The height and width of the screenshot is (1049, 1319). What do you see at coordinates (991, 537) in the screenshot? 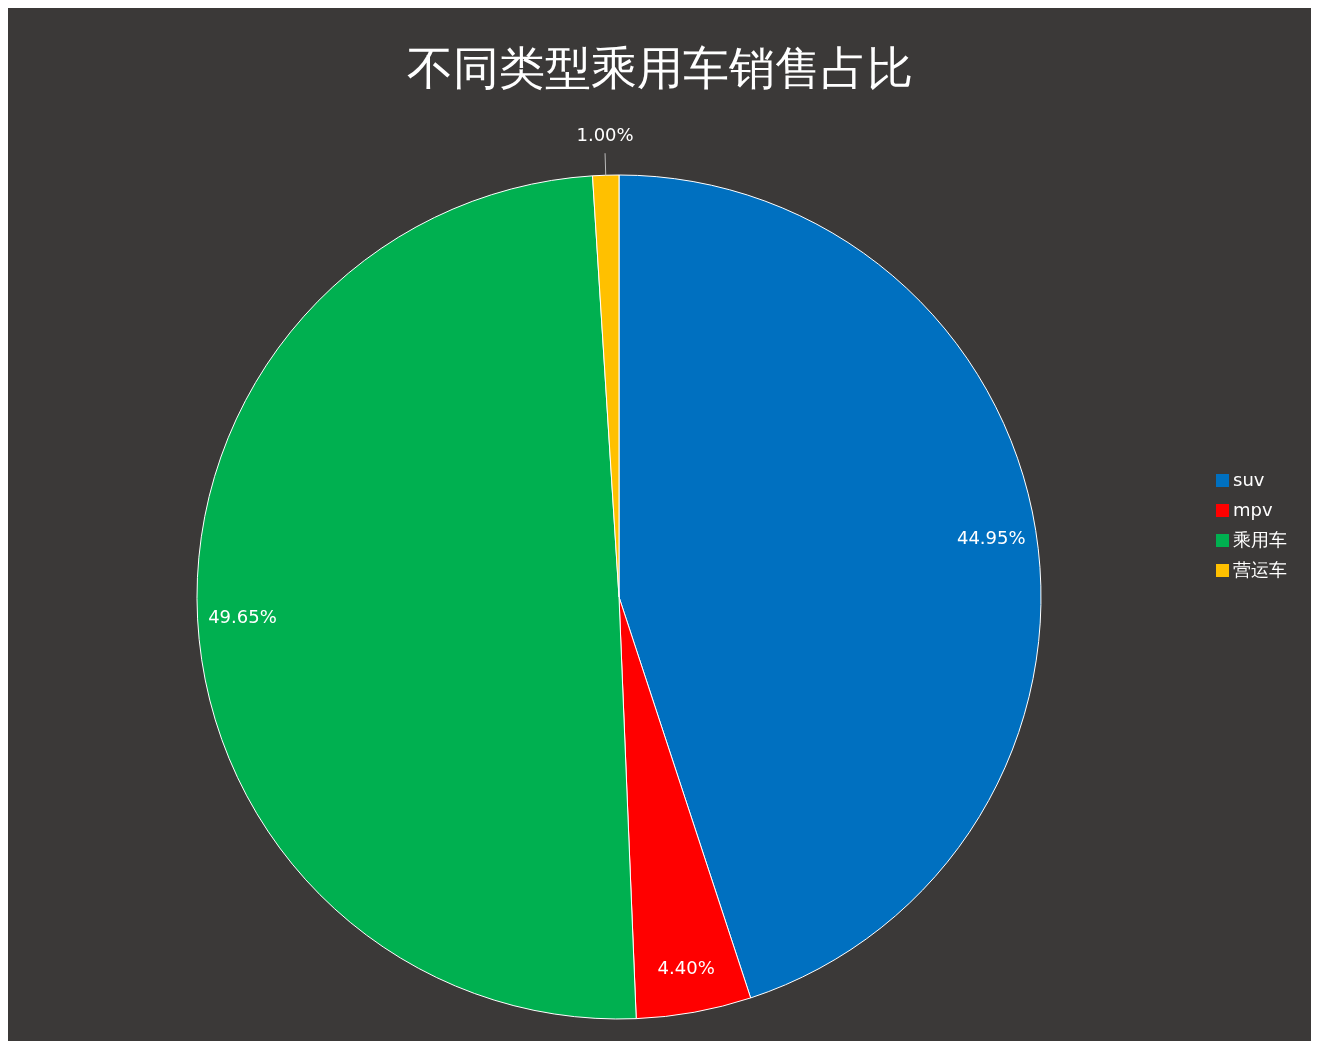
I see `data-label: 44.95%` at bounding box center [991, 537].